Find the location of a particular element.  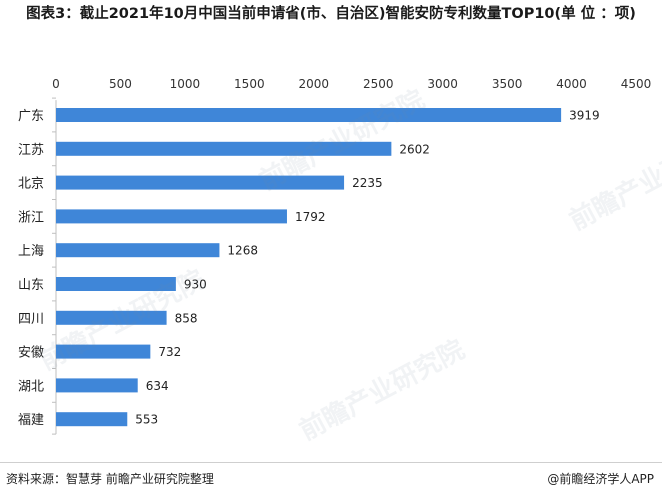

data-label: 1268 is located at coordinates (242, 251).